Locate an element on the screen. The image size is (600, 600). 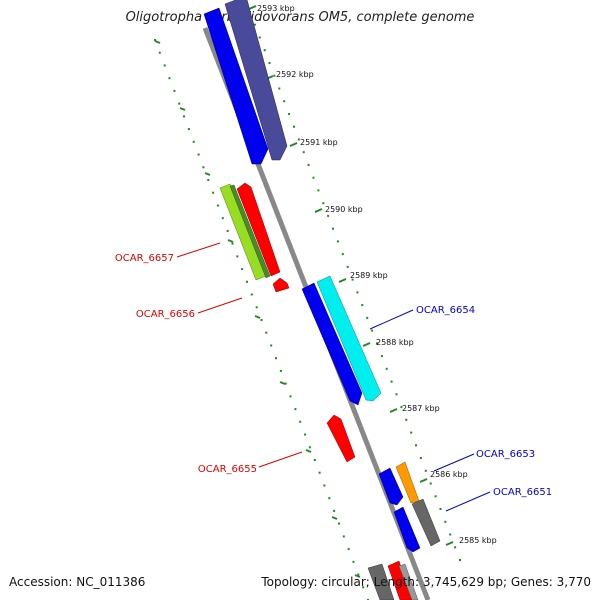
gene-label-OCAR-6654: OCAR_6654 is located at coordinates (445, 310).